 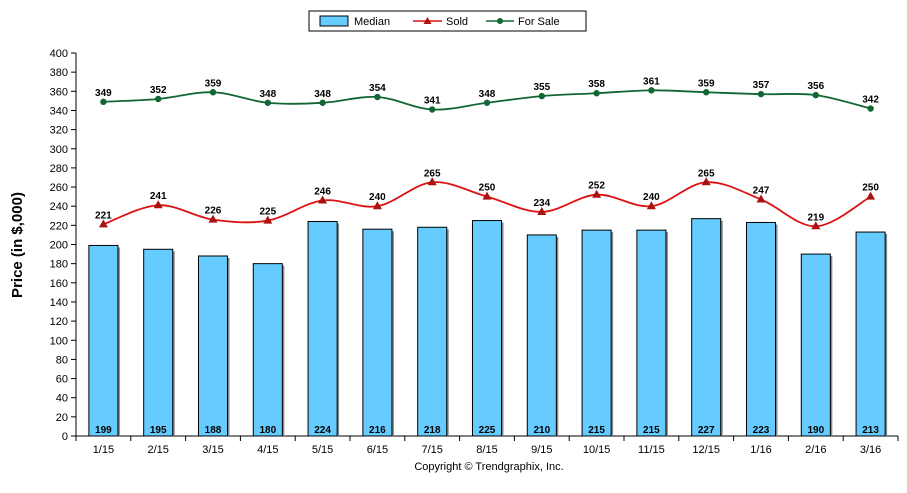 I want to click on data-label-sold: 247, so click(x=761, y=190).